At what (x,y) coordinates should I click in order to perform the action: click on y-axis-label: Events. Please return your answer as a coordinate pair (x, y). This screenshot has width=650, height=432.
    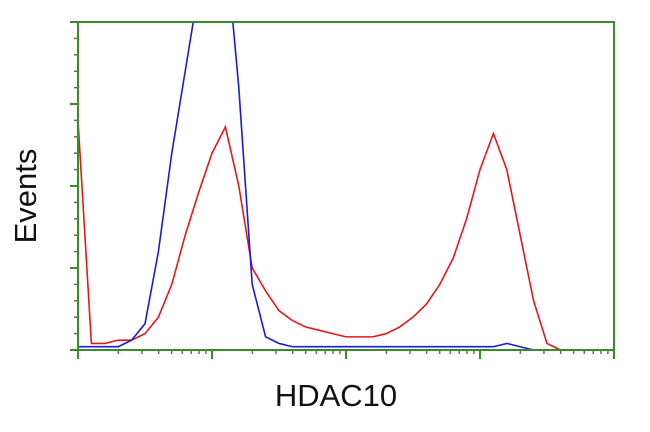
    Looking at the image, I should click on (25, 196).